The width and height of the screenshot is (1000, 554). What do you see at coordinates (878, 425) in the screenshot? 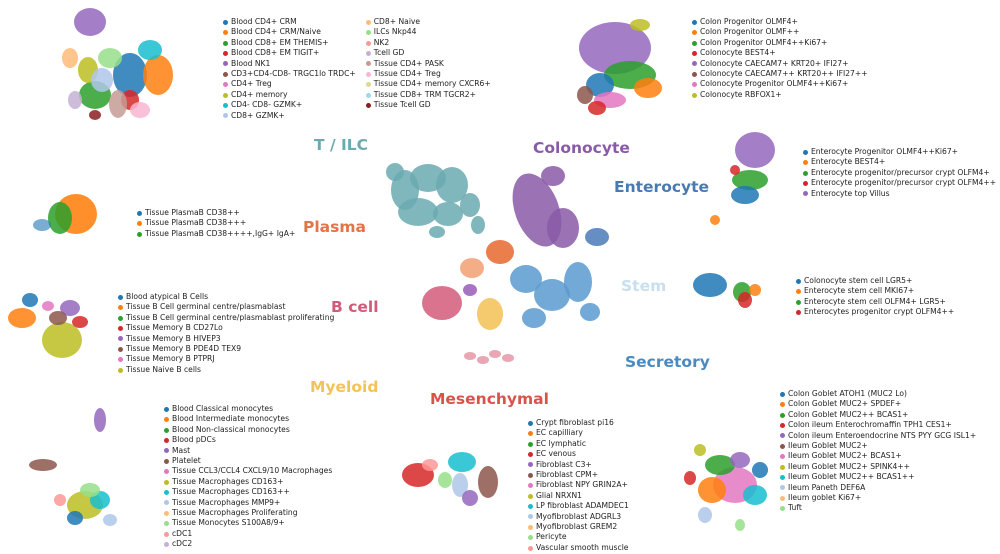
I see `legend-item-secretory: Colon ileum Enterochromaffin TPH1 CES1+` at bounding box center [878, 425].